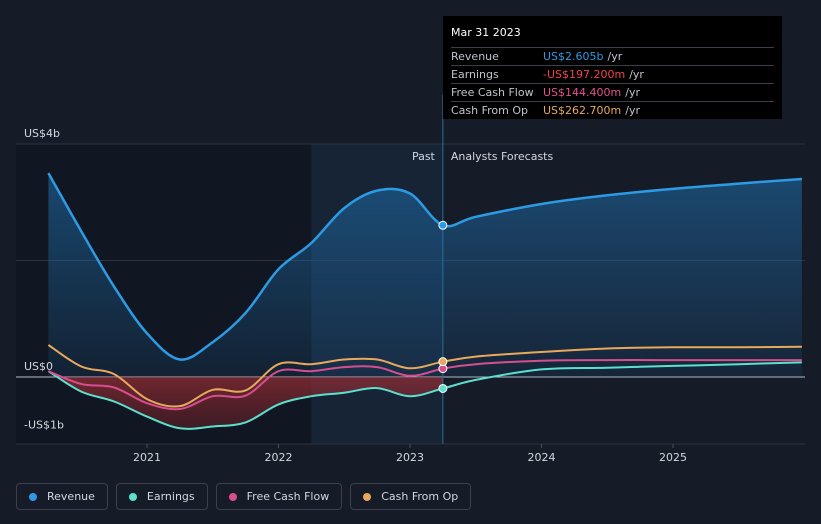 This screenshot has height=524, width=821. I want to click on past-label: Past, so click(424, 156).